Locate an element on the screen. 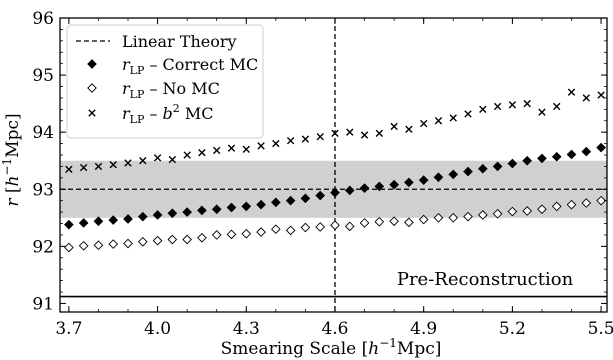  x-tick-label: 3.7 is located at coordinates (68, 329).